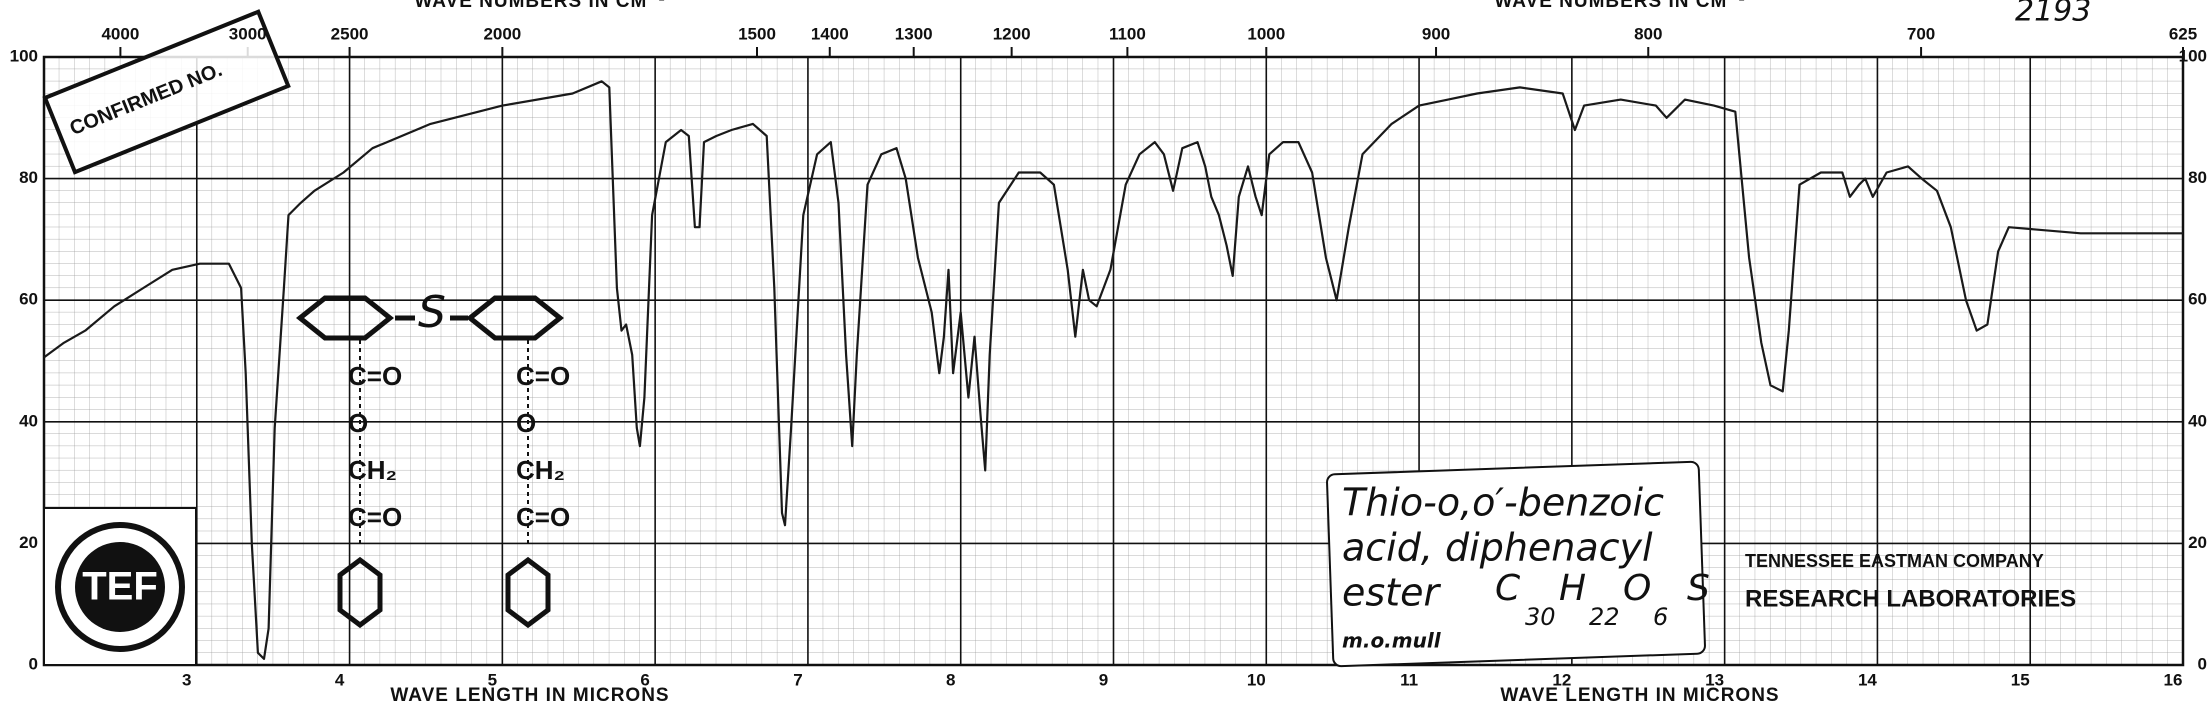 This screenshot has height=718, width=2209. I want to click on formula-element: S, so click(1698, 588).